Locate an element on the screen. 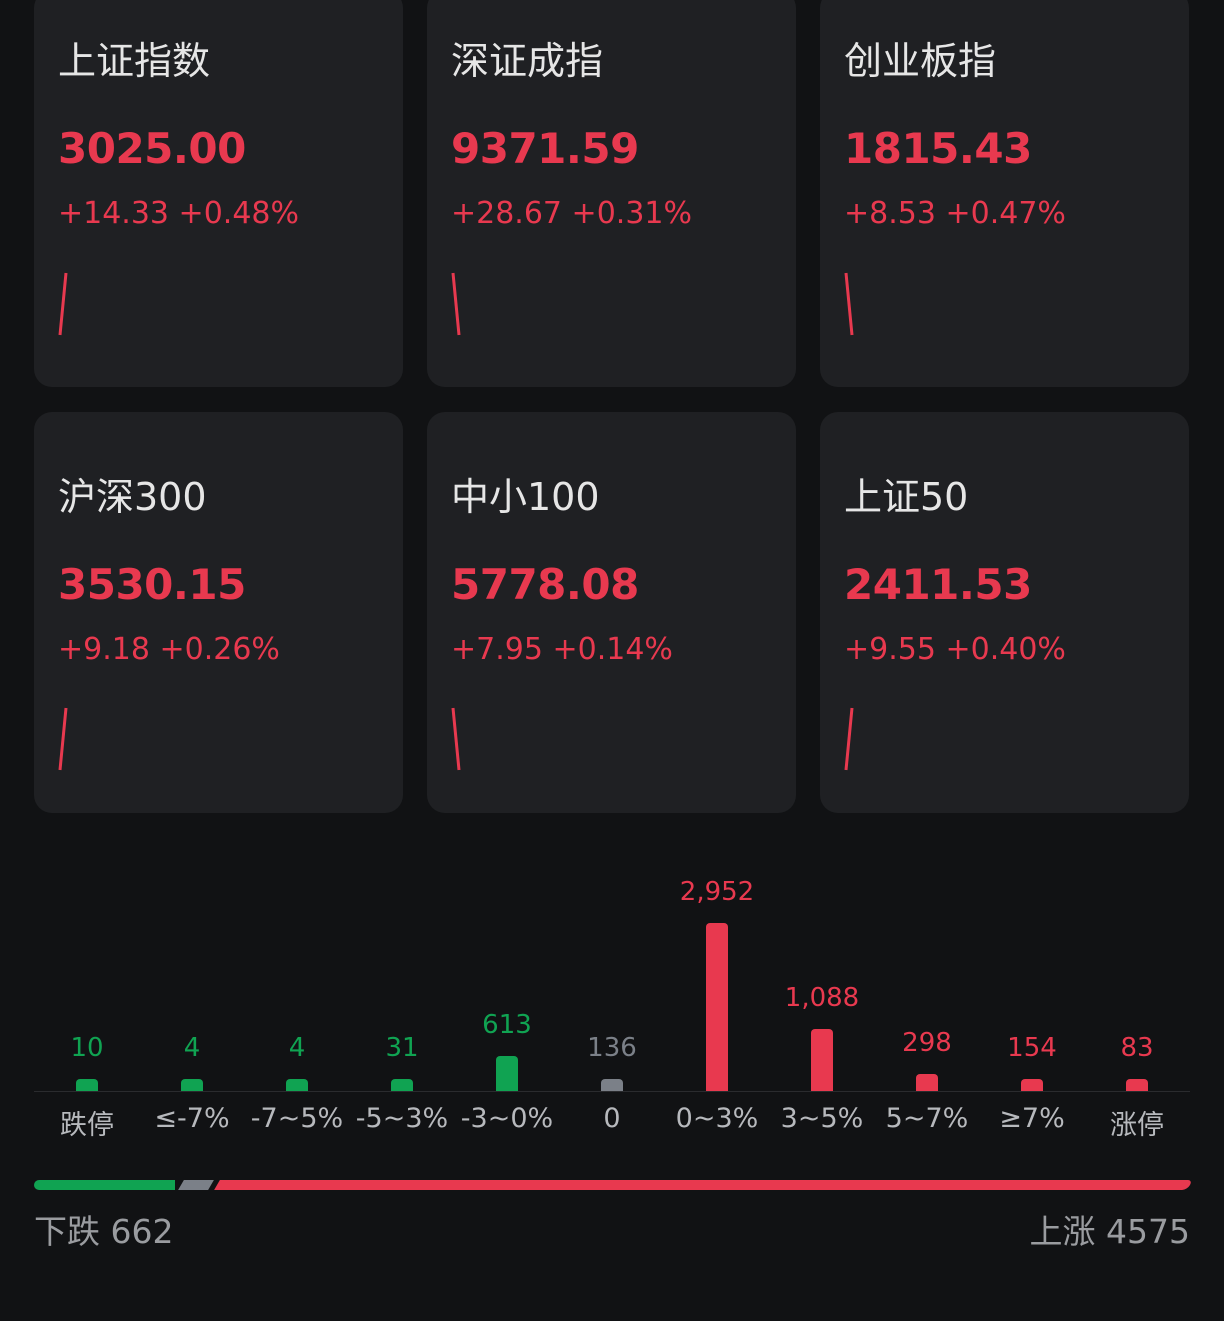 This screenshot has height=1321, width=1224. up-down-ratio-bar is located at coordinates (613, 1185).